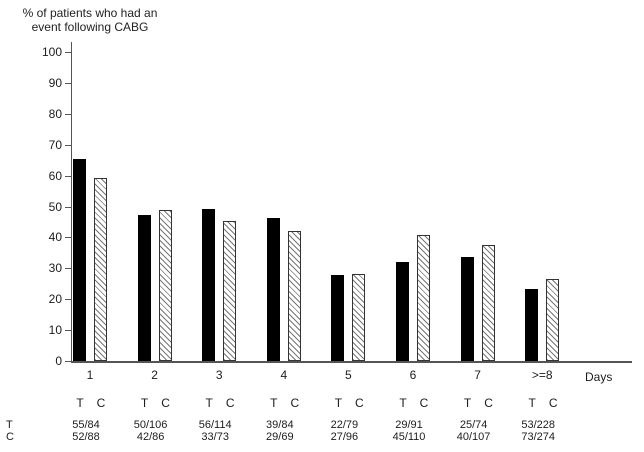  I want to click on bar-T-day->=8, so click(532, 325).